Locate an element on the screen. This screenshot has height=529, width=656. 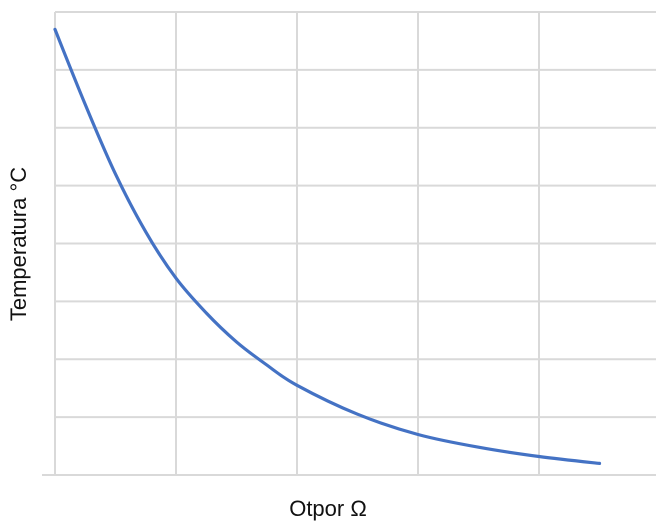
y-axis-label: Temperatura °C is located at coordinates (18, 244).